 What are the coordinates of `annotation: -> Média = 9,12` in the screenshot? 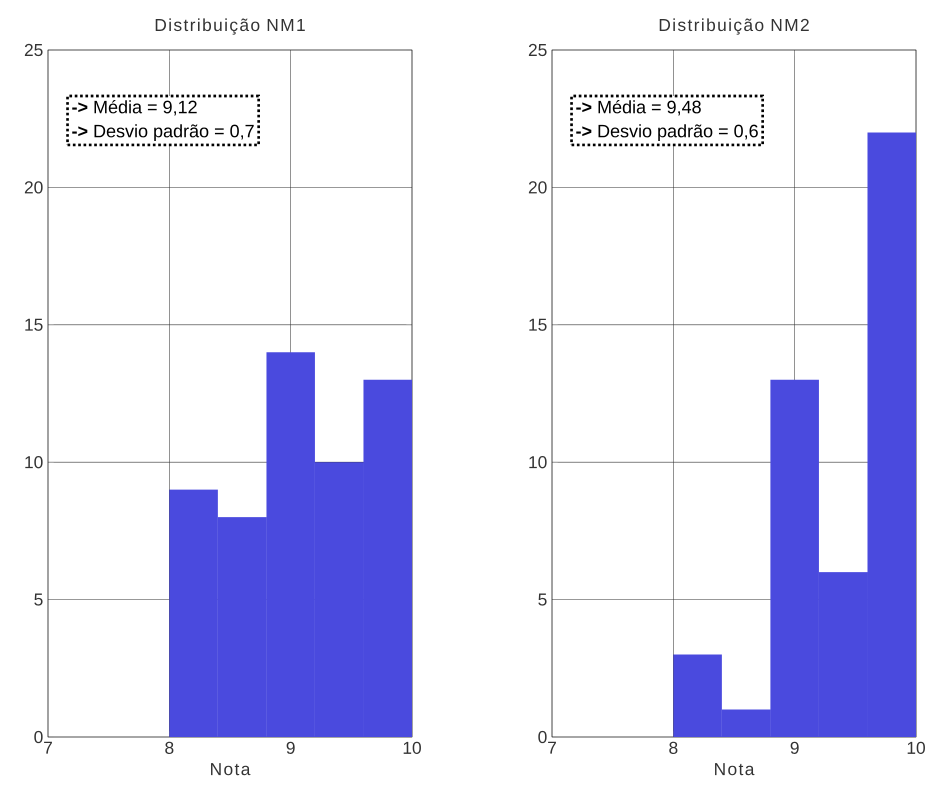 It's located at (134, 108).